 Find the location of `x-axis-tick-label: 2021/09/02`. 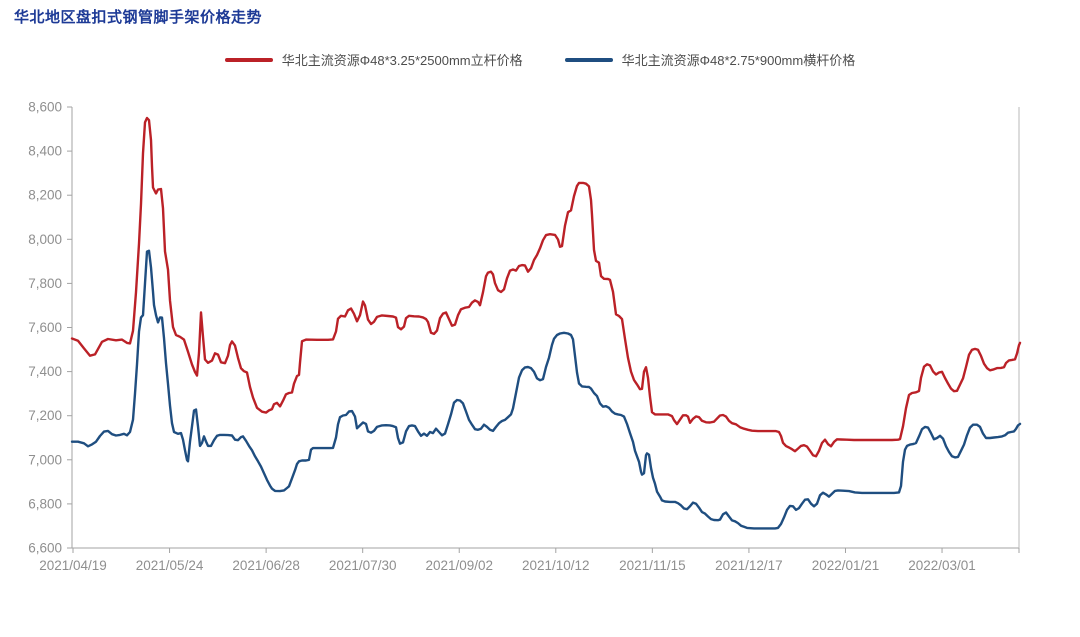

x-axis-tick-label: 2021/09/02 is located at coordinates (459, 565).